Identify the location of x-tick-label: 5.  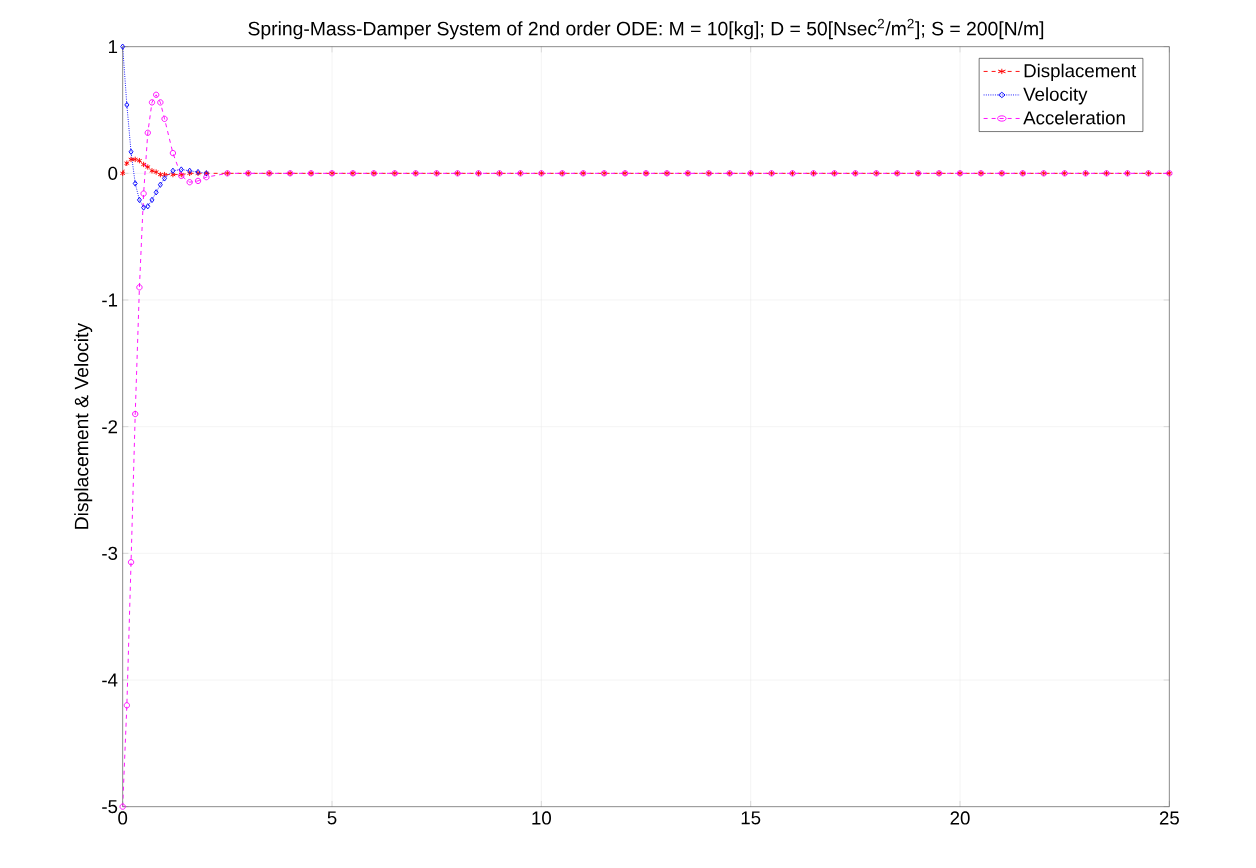
(332, 818).